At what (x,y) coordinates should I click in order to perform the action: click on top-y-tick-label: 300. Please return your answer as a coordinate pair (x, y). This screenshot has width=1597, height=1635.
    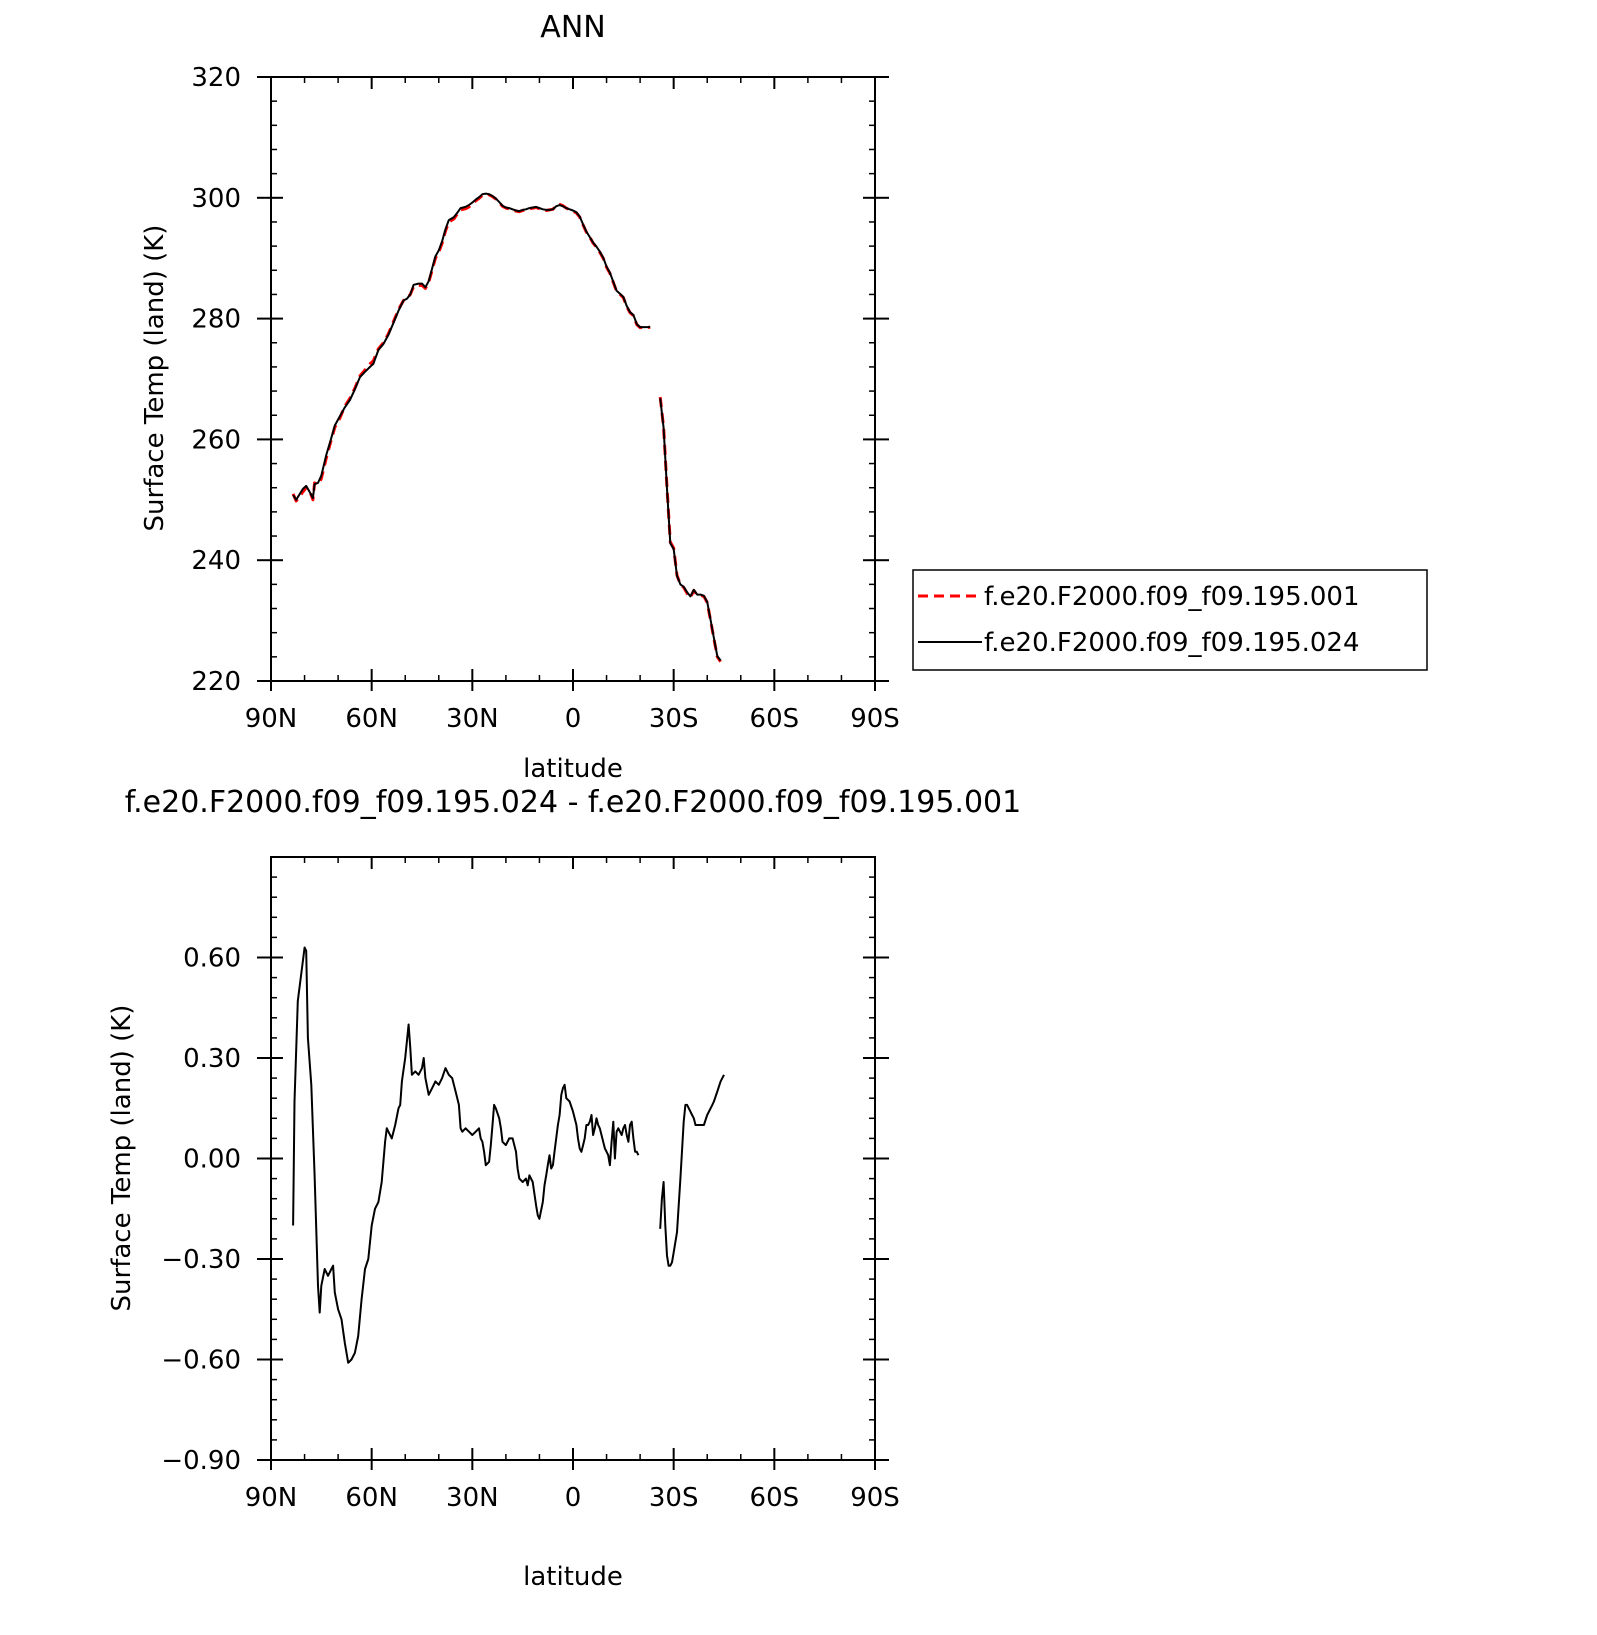
    Looking at the image, I should click on (216, 199).